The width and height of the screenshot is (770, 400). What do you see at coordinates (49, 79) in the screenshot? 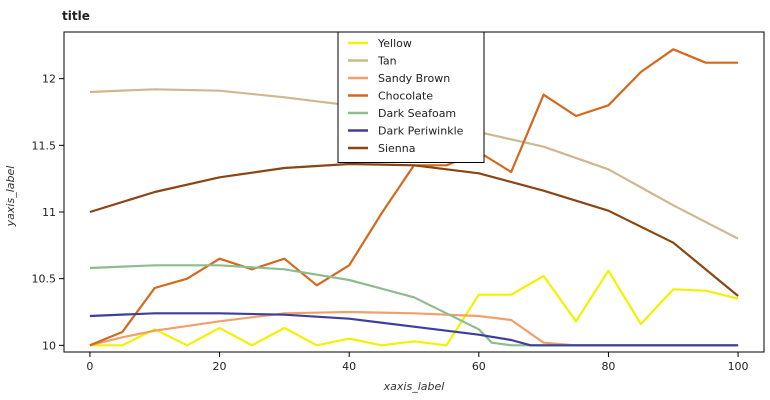
I see `y-tick-label: 12` at bounding box center [49, 79].